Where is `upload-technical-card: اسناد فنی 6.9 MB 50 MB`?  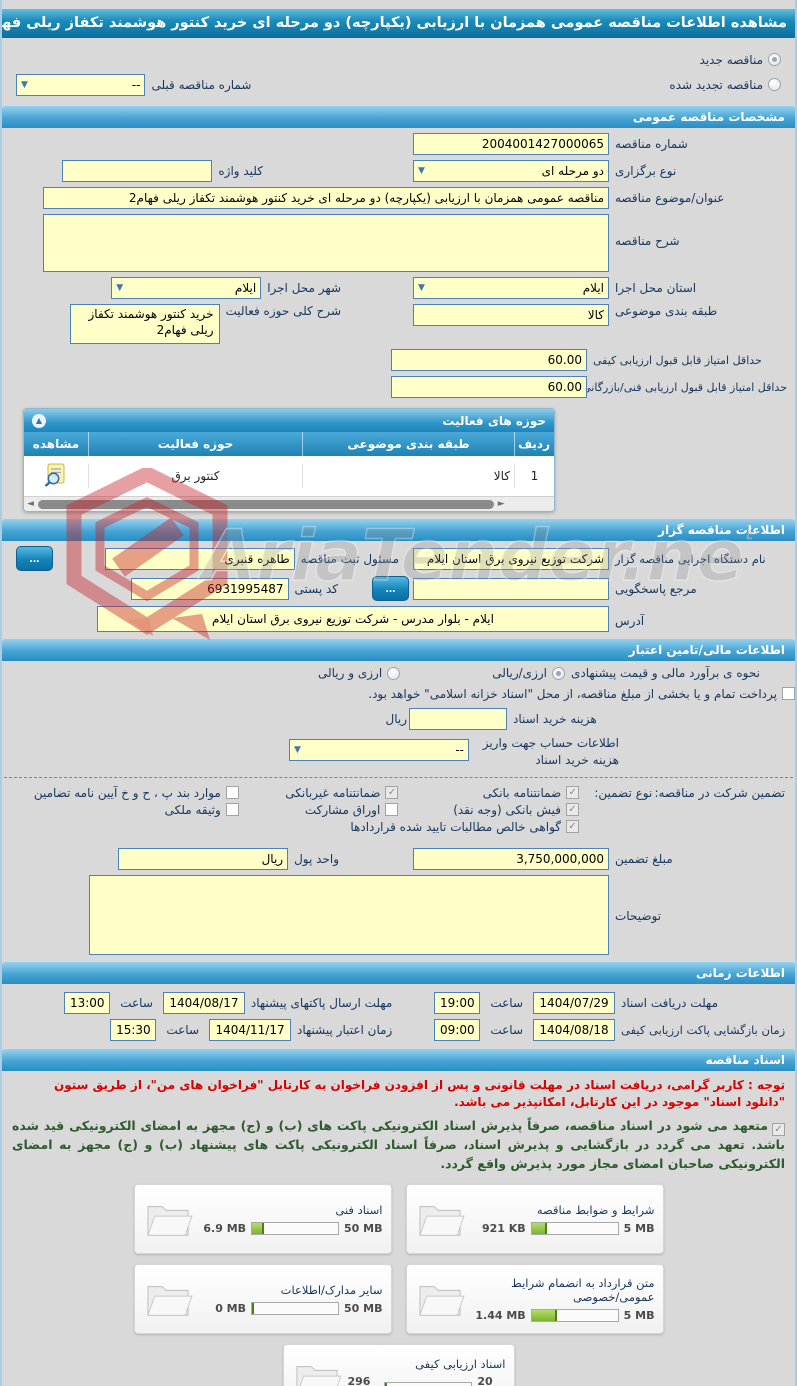 upload-technical-card: اسناد فنی 6.9 MB 50 MB is located at coordinates (262, 1218).